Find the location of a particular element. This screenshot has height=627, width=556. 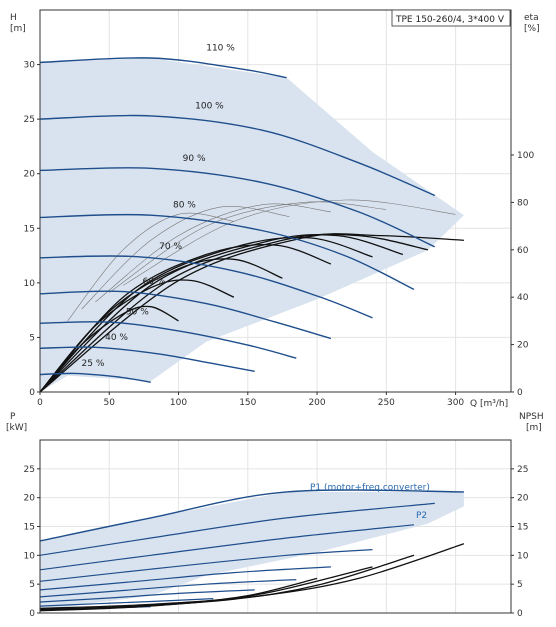

speed-curve-label: 40 % is located at coordinates (116, 338).